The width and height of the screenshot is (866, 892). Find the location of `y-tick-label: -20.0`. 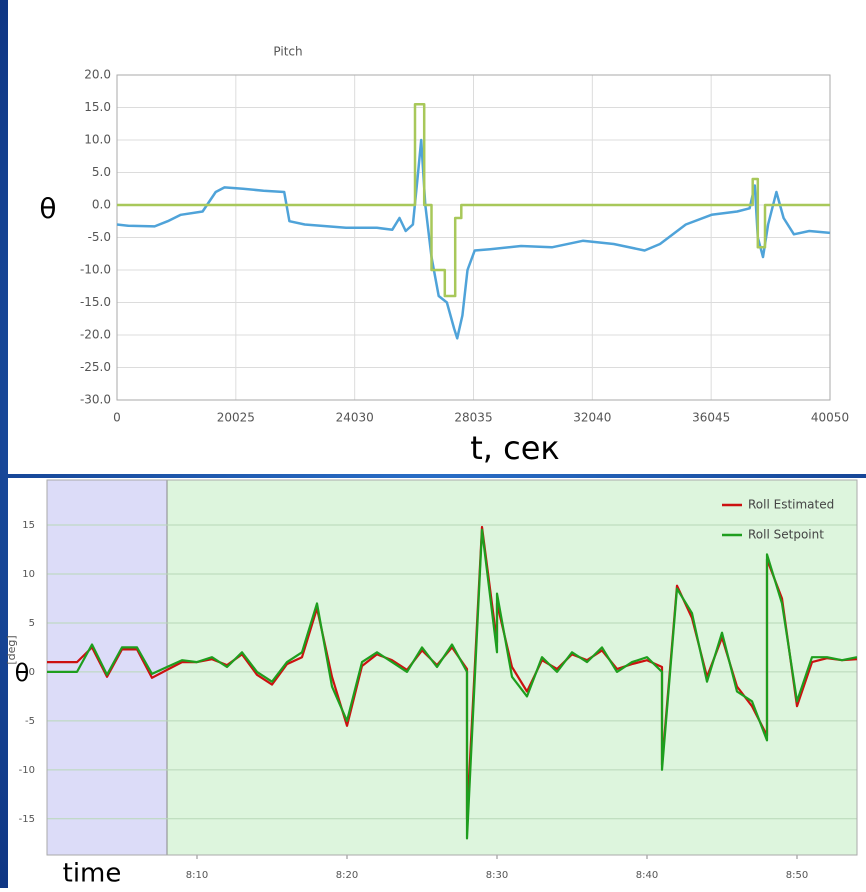

y-tick-label: -20.0 is located at coordinates (95, 335).